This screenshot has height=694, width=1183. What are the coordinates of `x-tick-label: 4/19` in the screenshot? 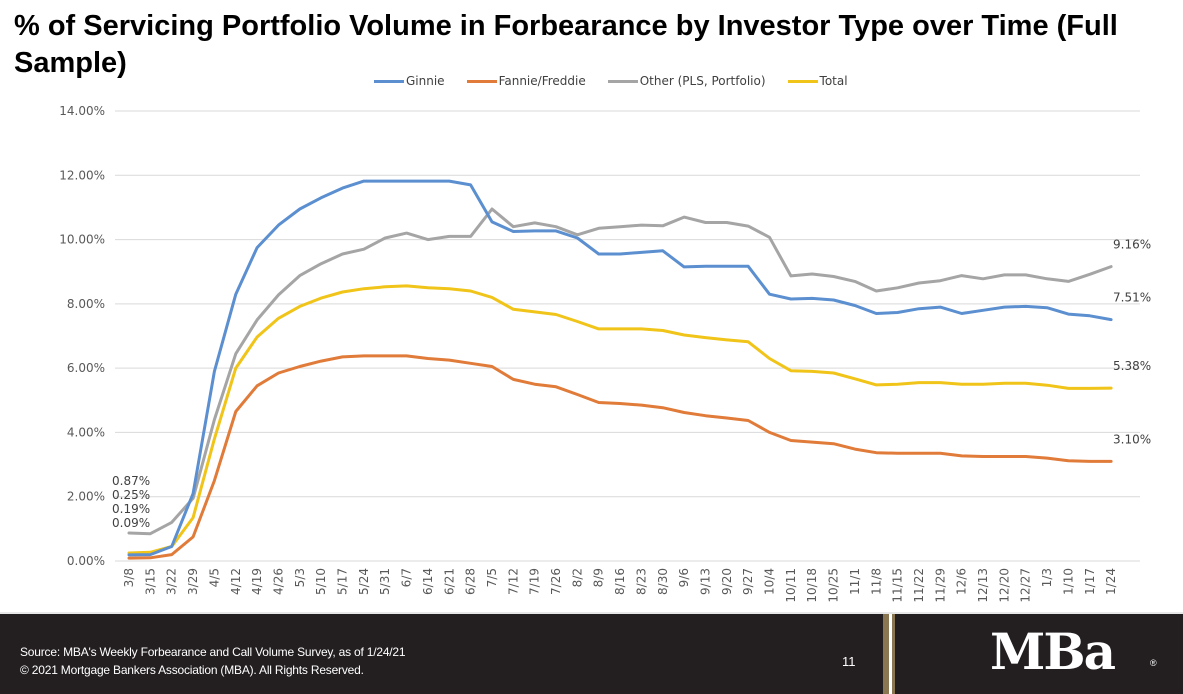 It's located at (257, 581).